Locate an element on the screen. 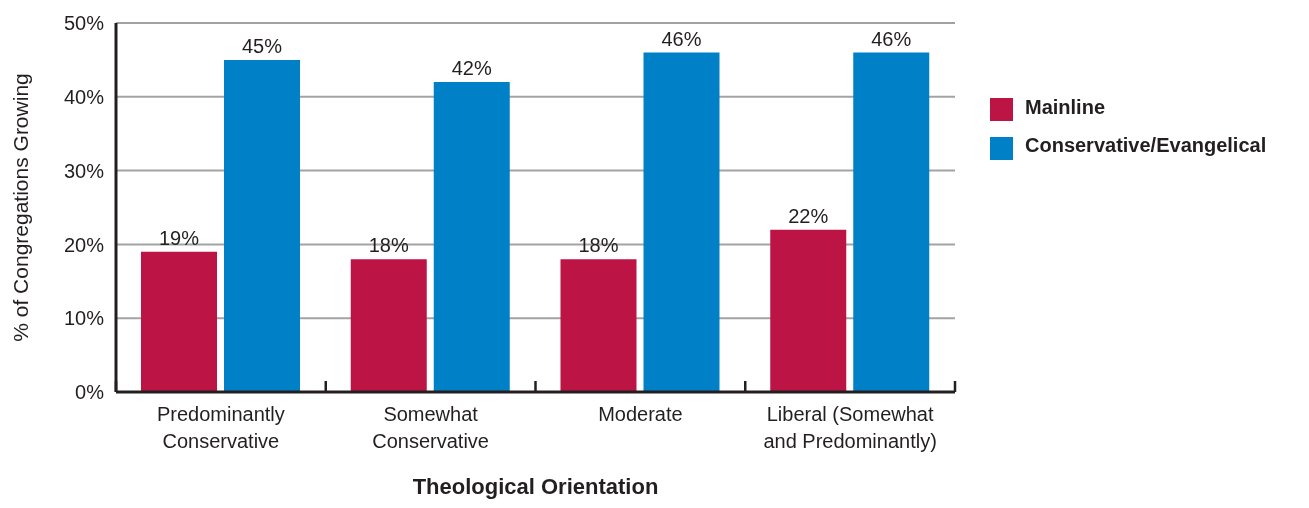 This screenshot has width=1309, height=508. y-tick-label: 30% is located at coordinates (84, 170).